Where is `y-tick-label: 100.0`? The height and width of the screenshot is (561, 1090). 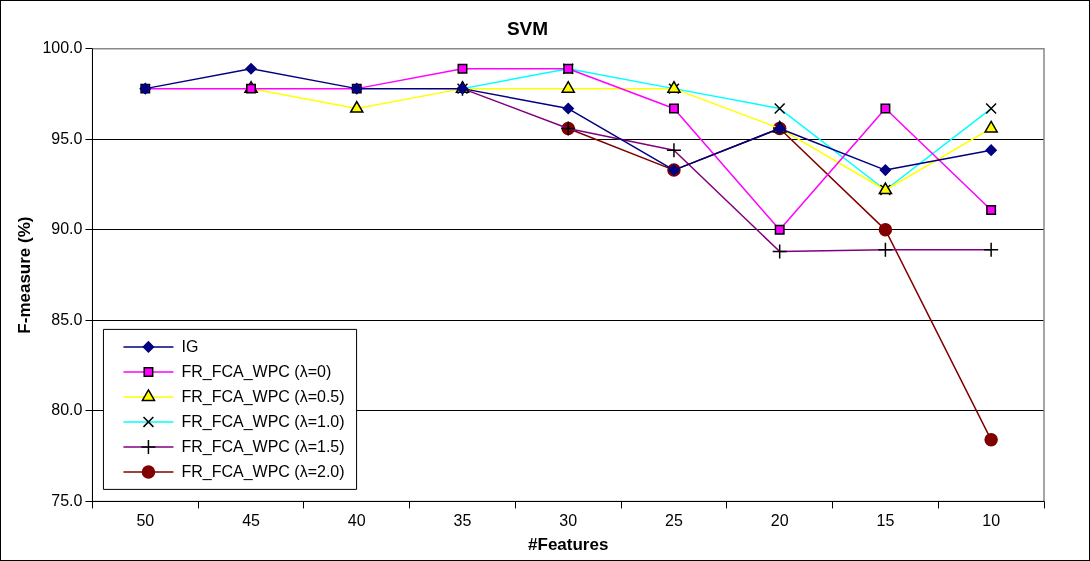
y-tick-label: 100.0 is located at coordinates (62, 48).